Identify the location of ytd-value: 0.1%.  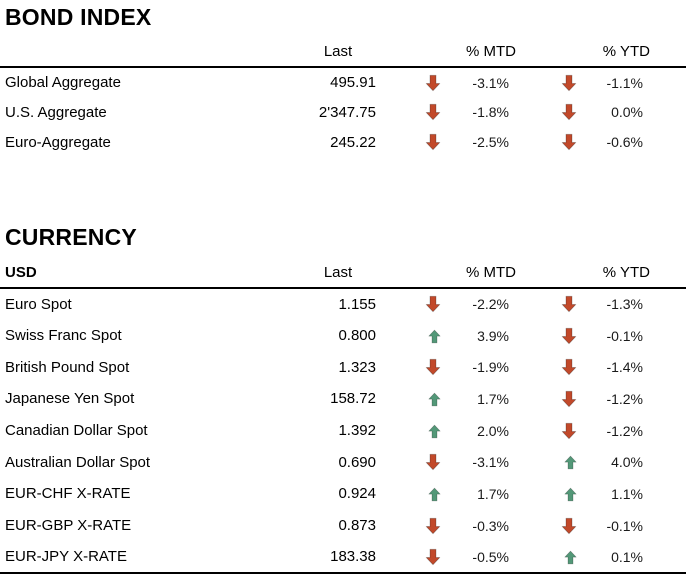
(614, 558).